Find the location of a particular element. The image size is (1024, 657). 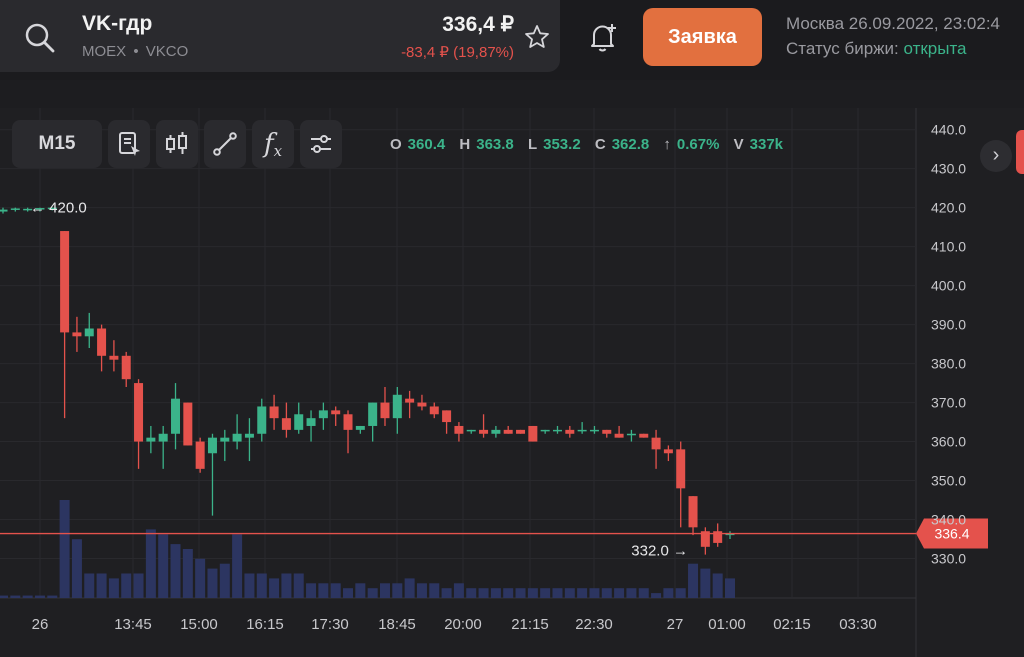

chevron-right-icon: › is located at coordinates (996, 156).